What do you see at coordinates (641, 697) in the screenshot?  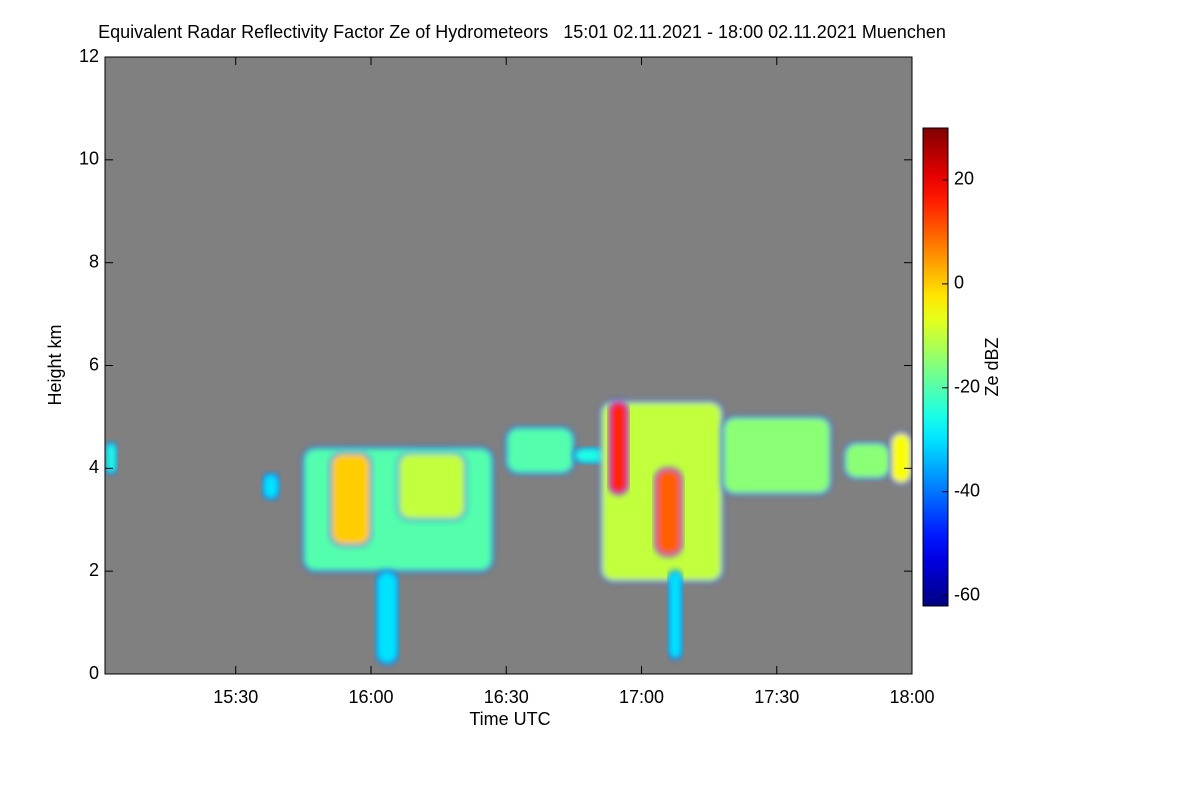 I see `x-tick-label: 17:00` at bounding box center [641, 697].